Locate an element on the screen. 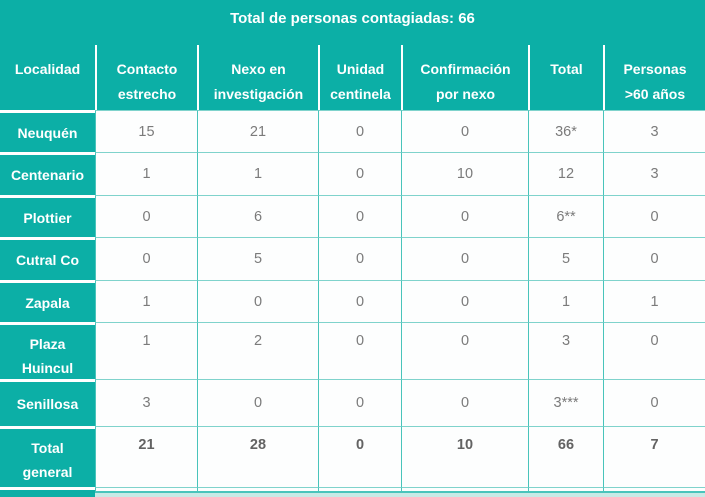  cutoff-row-label is located at coordinates (47, 492).